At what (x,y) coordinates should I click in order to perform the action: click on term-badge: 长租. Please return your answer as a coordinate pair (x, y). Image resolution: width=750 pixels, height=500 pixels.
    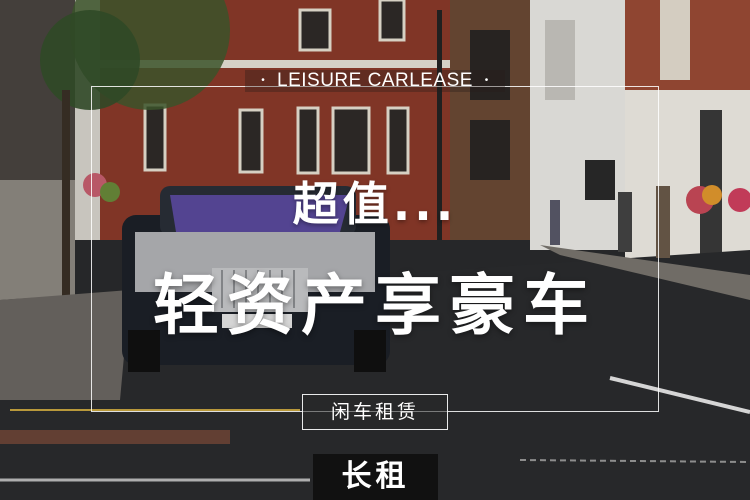
    Looking at the image, I should click on (375, 477).